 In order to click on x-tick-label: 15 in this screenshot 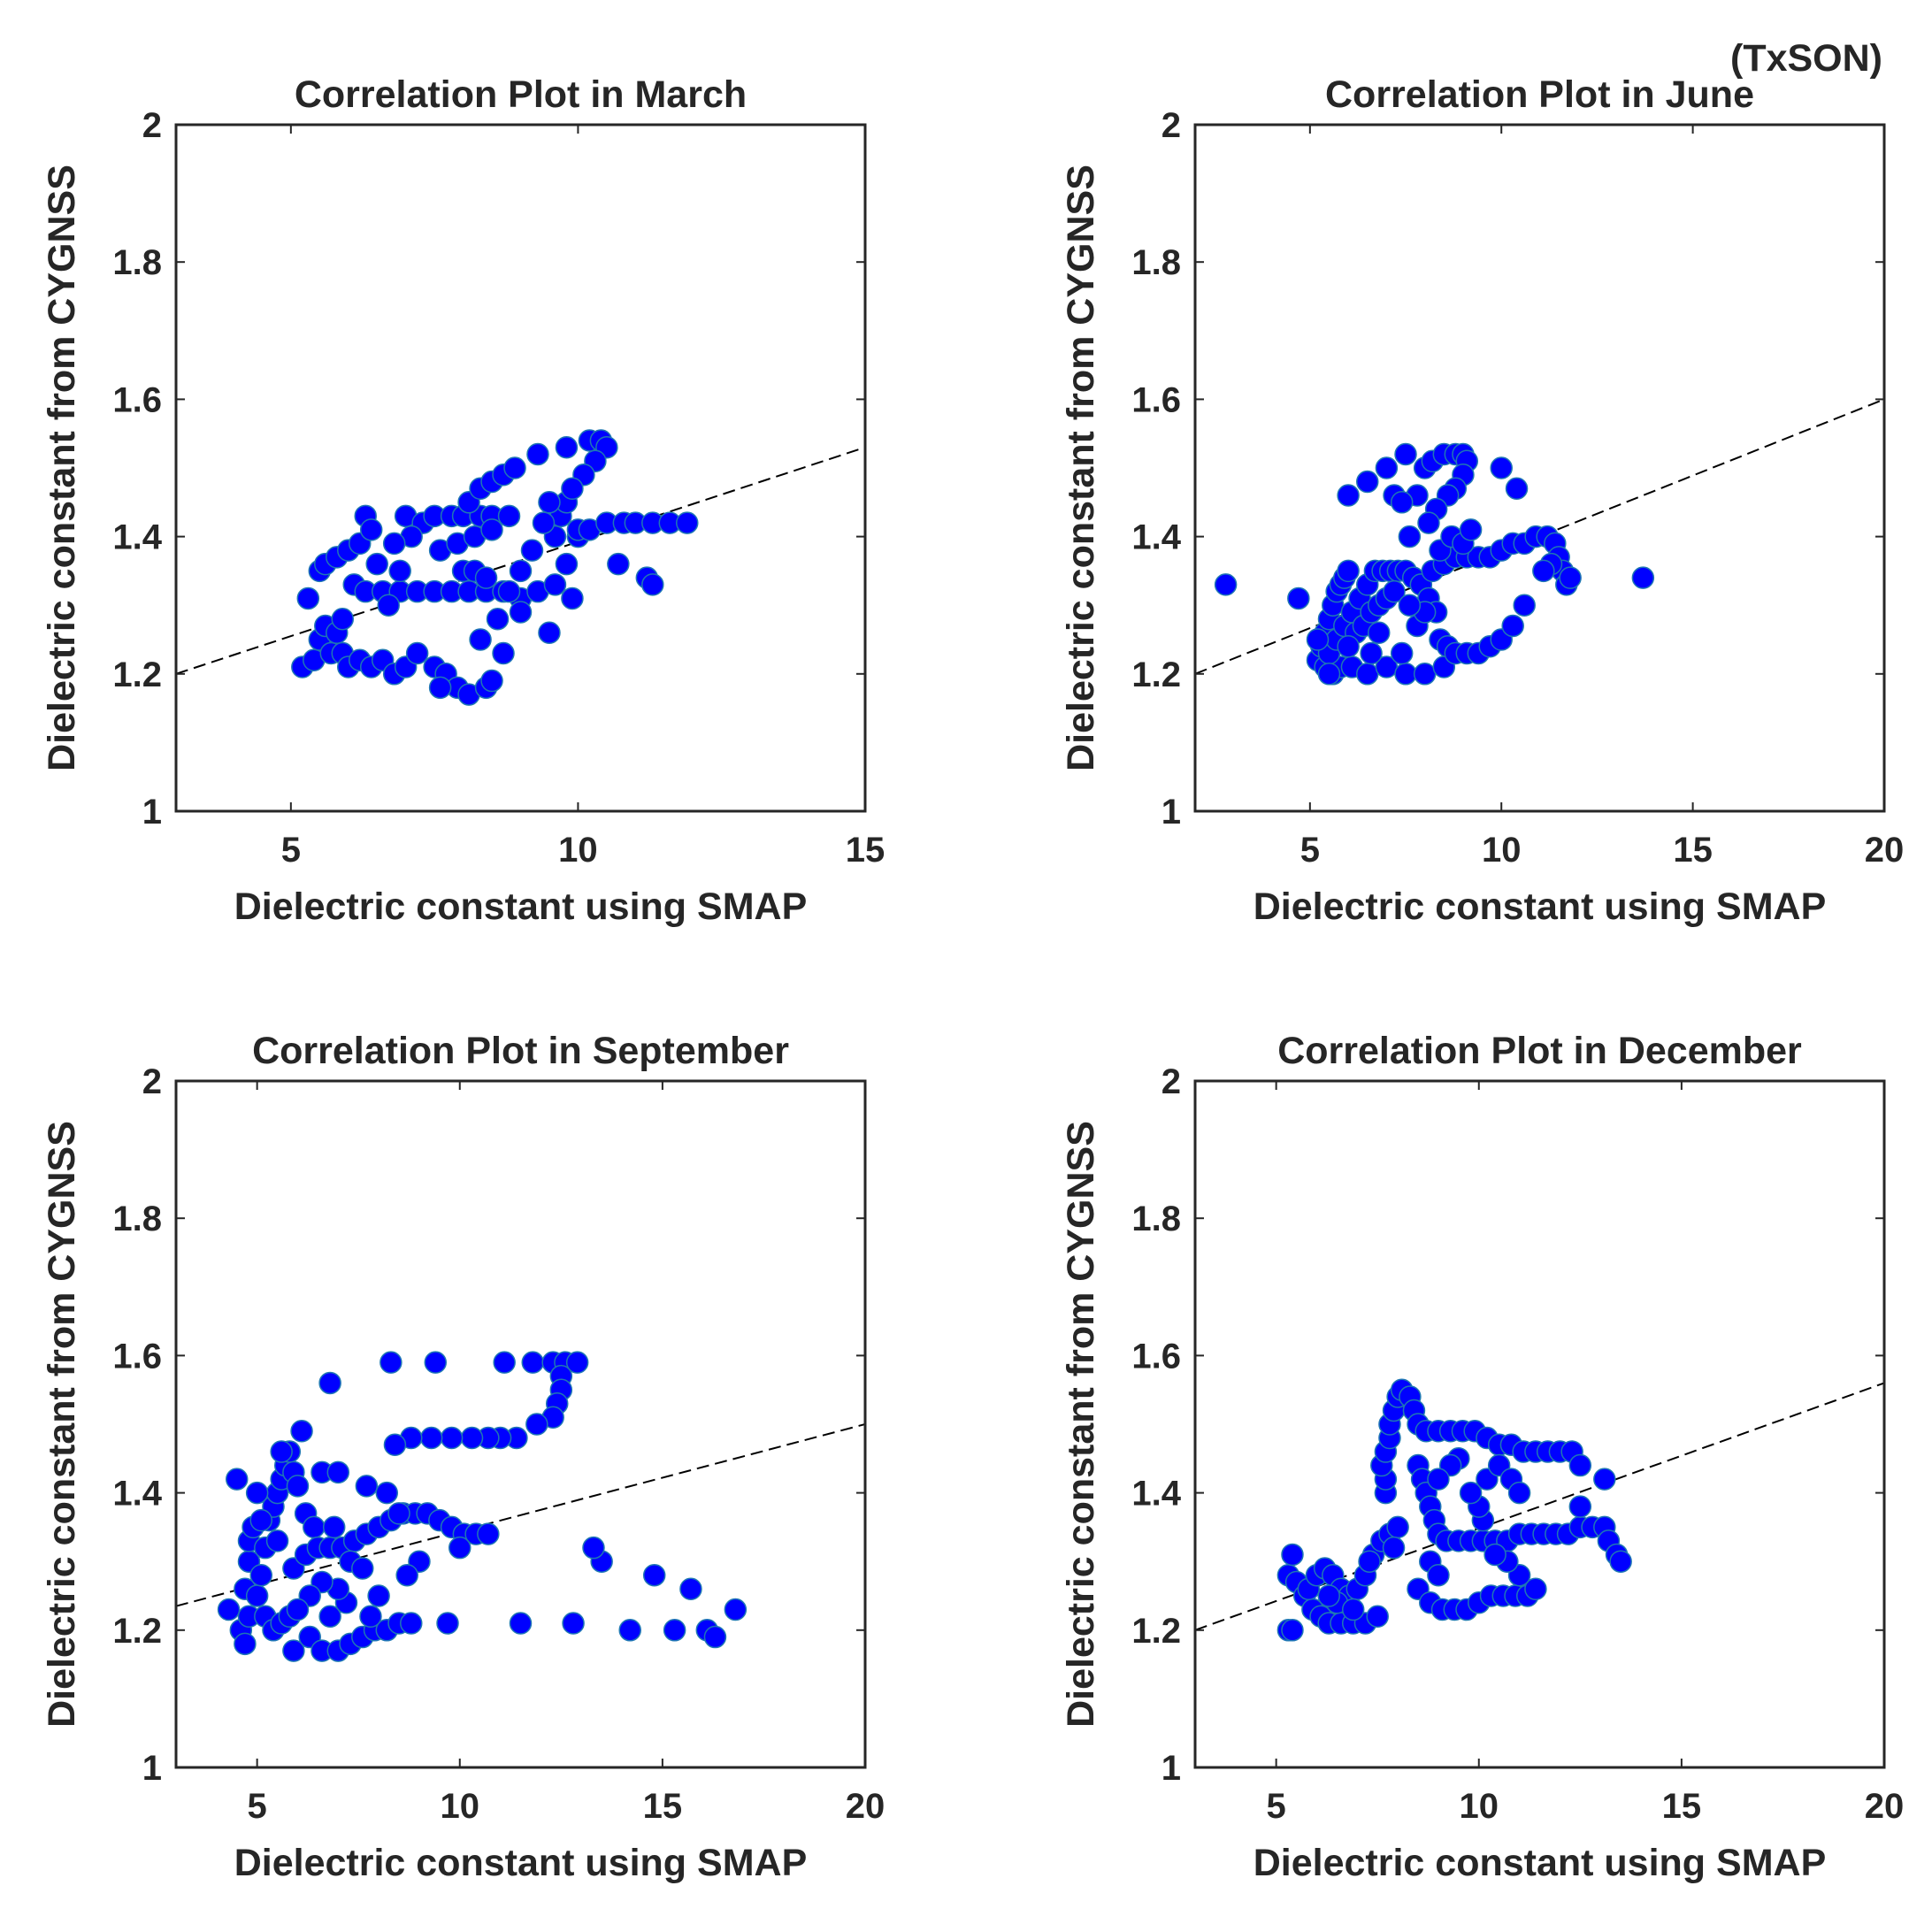, I will do `click(663, 1807)`.